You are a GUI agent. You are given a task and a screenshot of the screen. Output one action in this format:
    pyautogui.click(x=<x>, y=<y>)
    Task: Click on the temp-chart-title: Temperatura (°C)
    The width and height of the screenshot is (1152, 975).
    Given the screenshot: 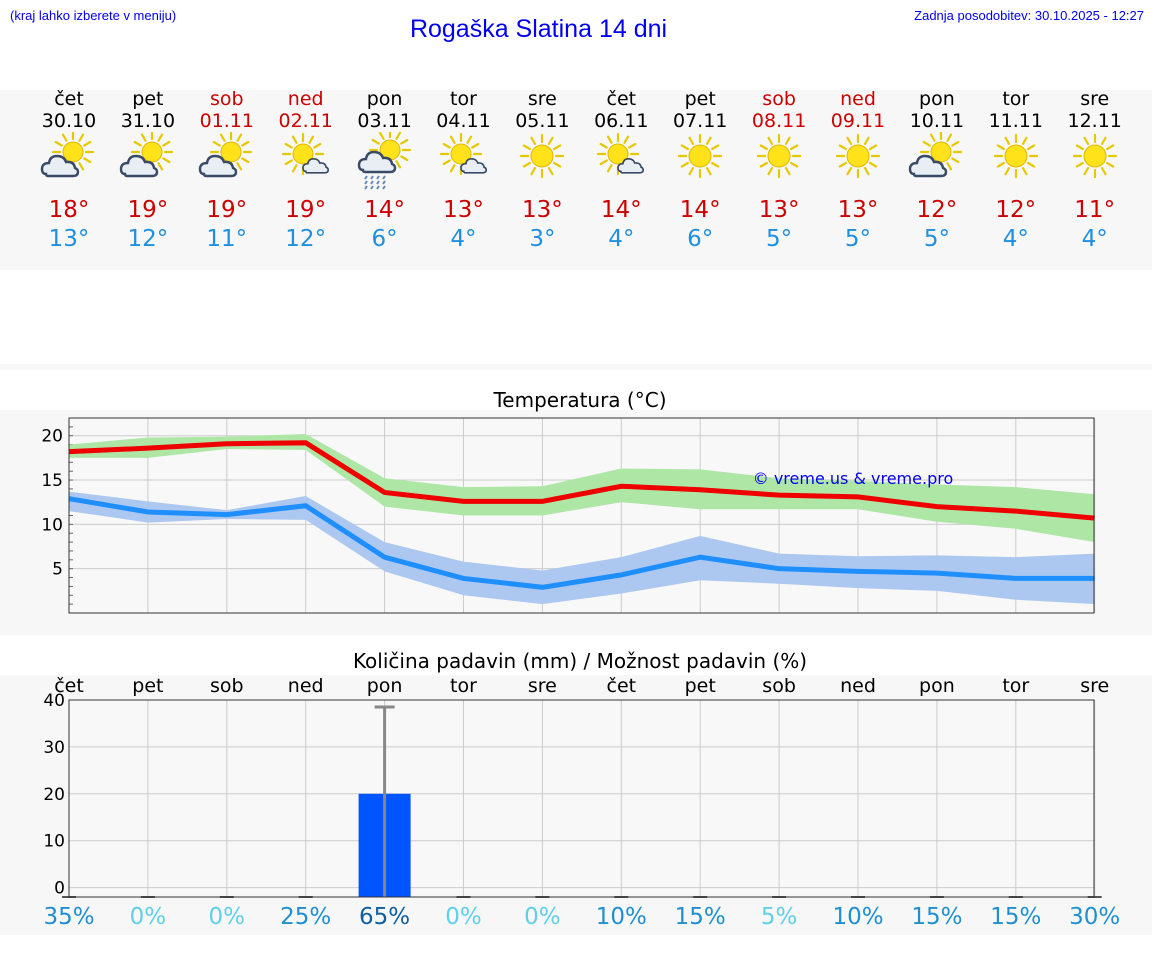 What is the action you would take?
    pyautogui.click(x=580, y=400)
    